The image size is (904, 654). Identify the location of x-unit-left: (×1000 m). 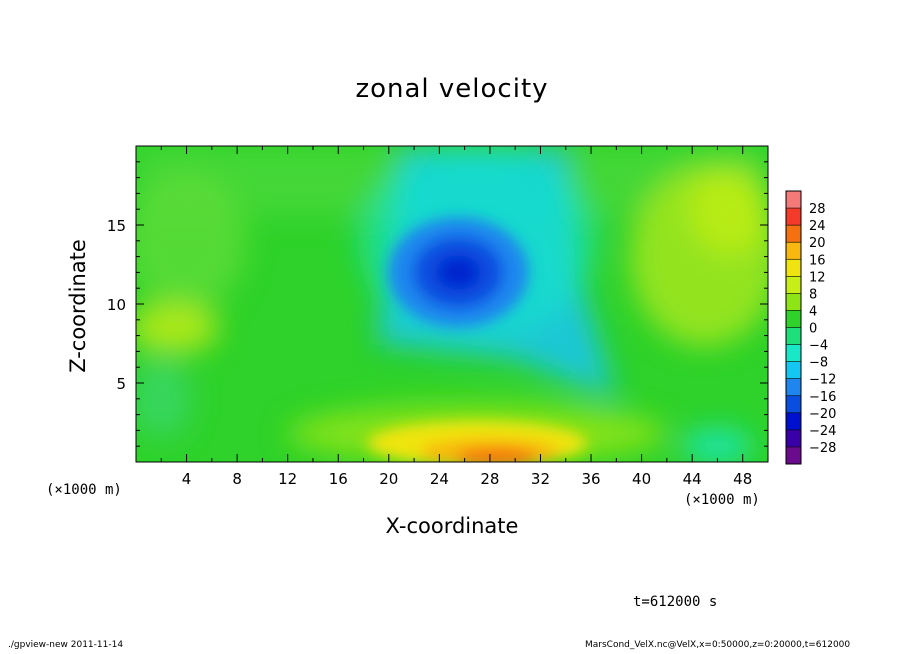
(84, 490).